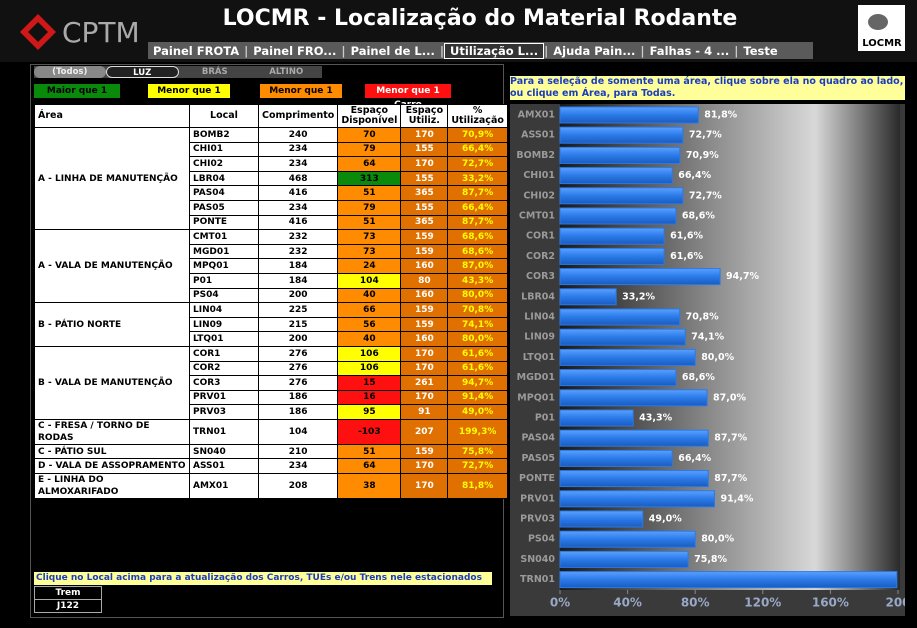  Describe the element at coordinates (224, 193) in the screenshot. I see `local-cell: PAS04` at that location.